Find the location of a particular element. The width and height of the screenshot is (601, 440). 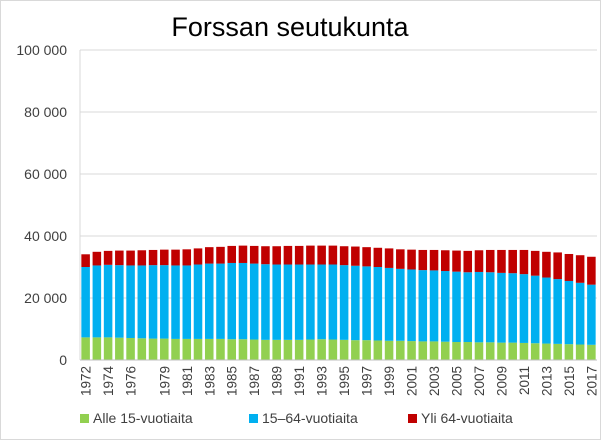

x-tick-label: 1999 is located at coordinates (389, 381).